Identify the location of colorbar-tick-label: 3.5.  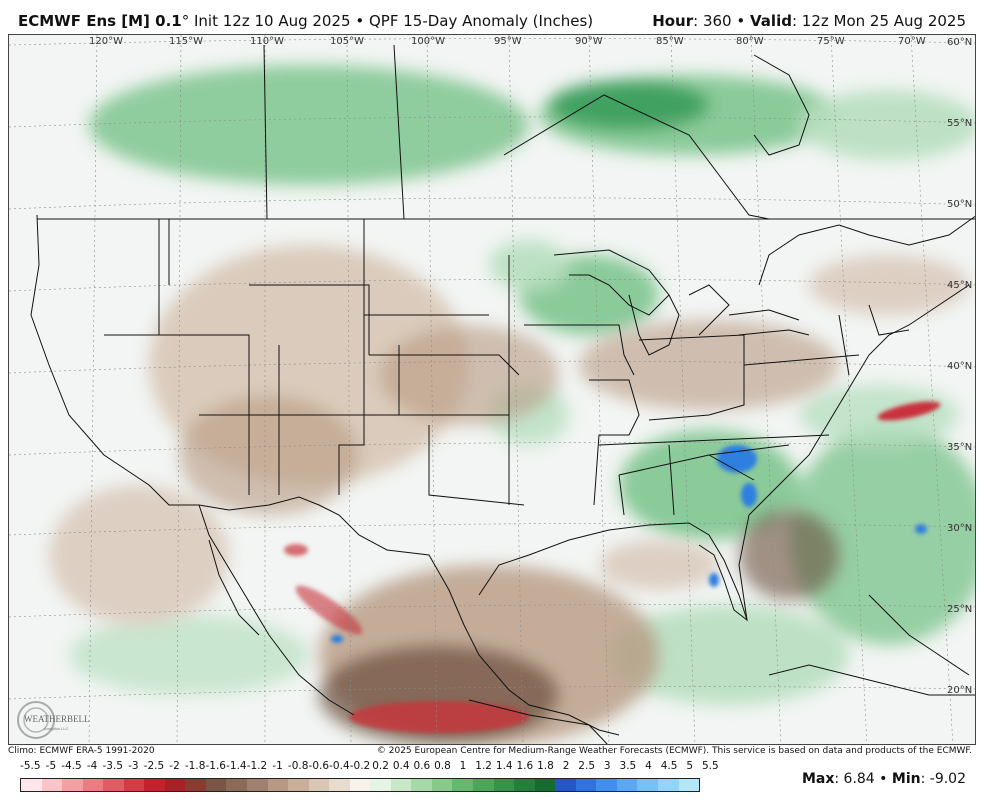
(628, 766).